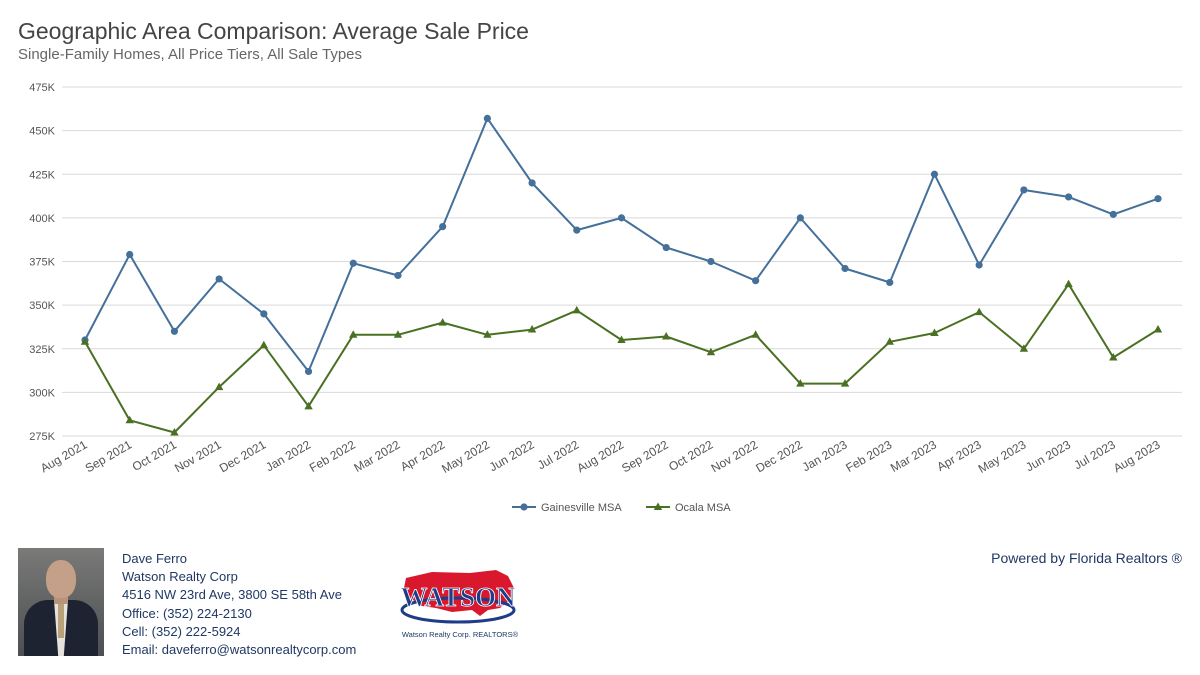  I want to click on y-tick-label: 450K, so click(42, 132).